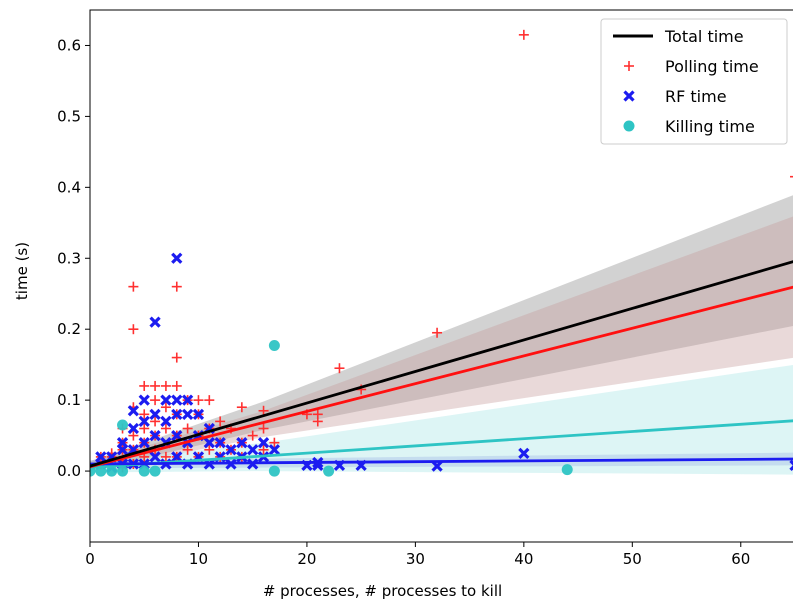 This screenshot has width=793, height=604. Describe the element at coordinates (382, 591) in the screenshot. I see `x-axis-label: # processes, # processes to kill` at that location.